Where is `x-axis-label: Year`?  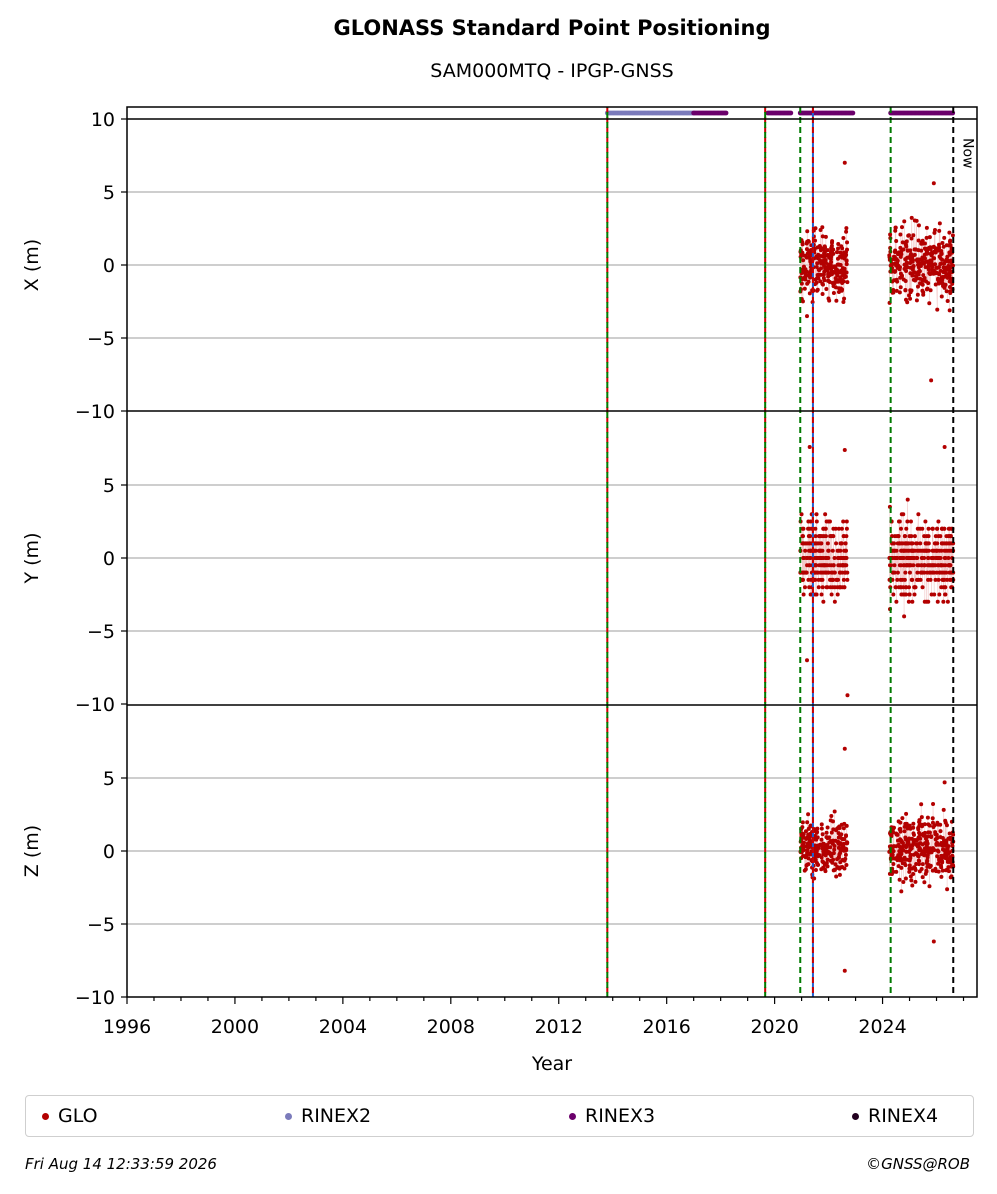 x-axis-label: Year is located at coordinates (551, 1064).